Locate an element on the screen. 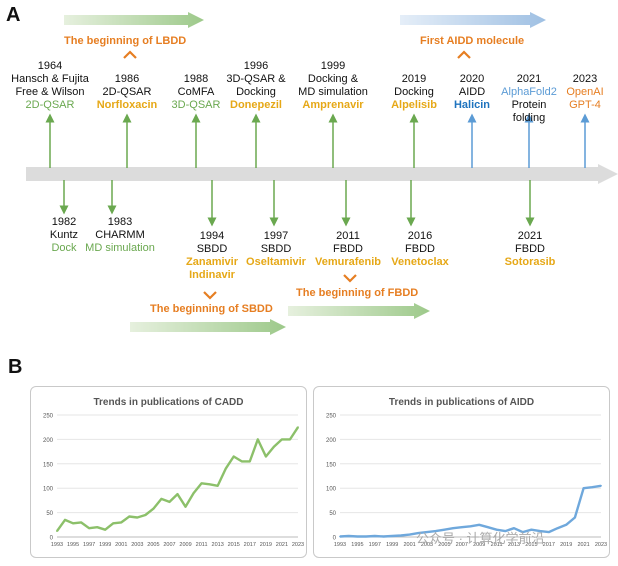 The image size is (618, 566). event-detail: CHARMM is located at coordinates (120, 235).